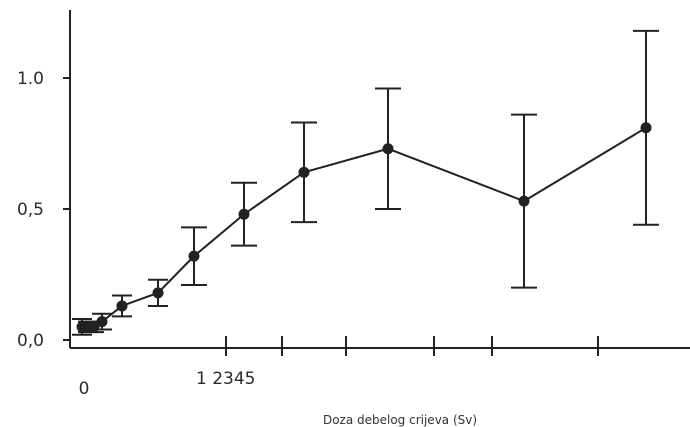  What do you see at coordinates (339, 367) in the screenshot?
I see `x-ticks: 0 1 2345` at bounding box center [339, 367].